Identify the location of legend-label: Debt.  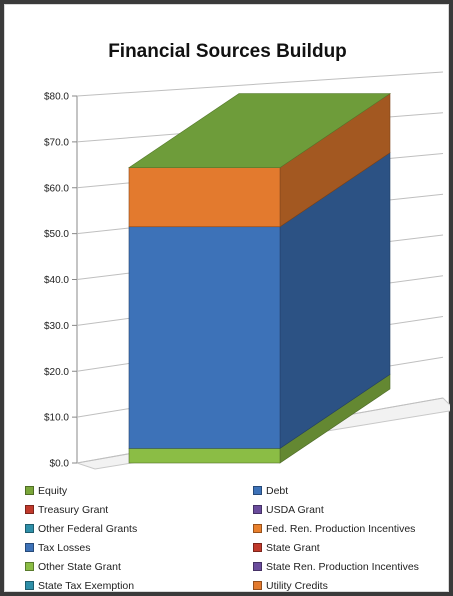
(277, 490).